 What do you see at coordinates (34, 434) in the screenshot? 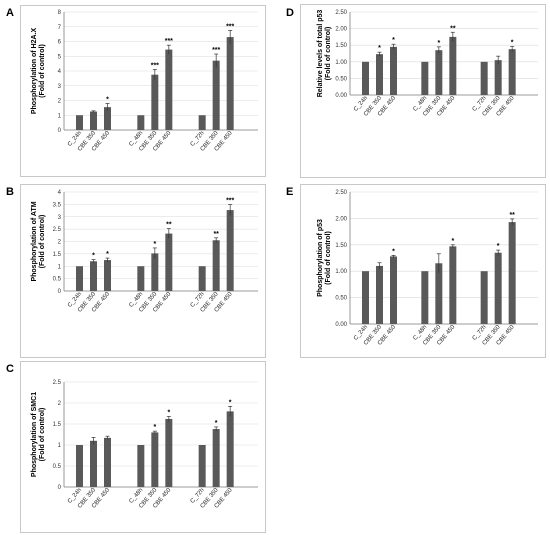
I see `y-axis-label: Phosphorylation of SMC1` at bounding box center [34, 434].